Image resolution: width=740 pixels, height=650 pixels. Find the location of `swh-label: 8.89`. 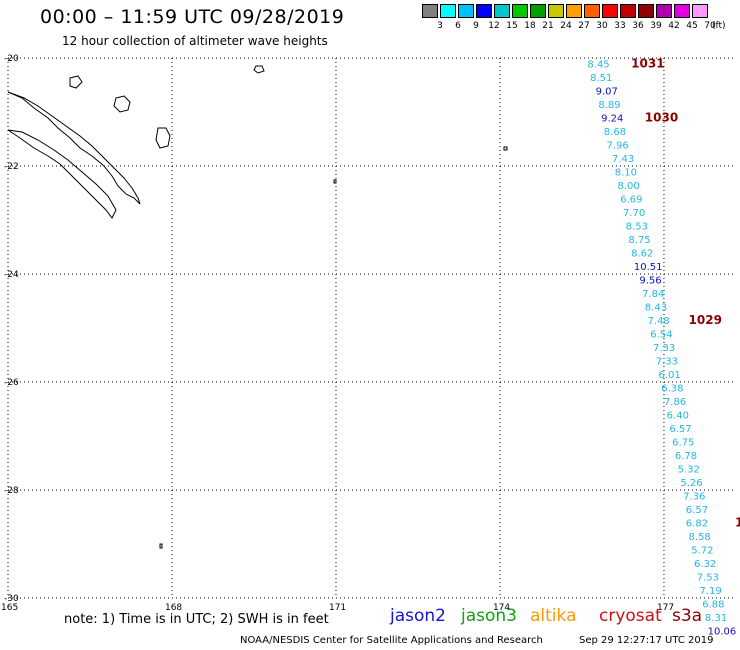

swh-label: 8.89 is located at coordinates (609, 105).